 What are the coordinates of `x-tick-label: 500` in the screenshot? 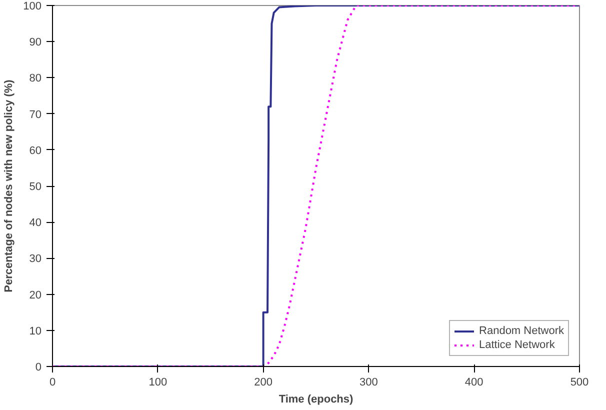 It's located at (579, 382).